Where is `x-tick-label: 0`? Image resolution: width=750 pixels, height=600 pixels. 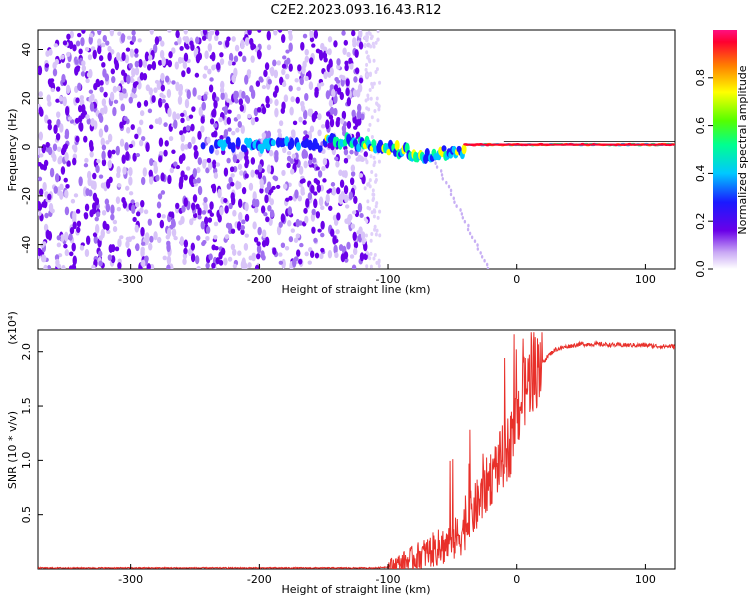
x-tick-label: 0 is located at coordinates (516, 279).